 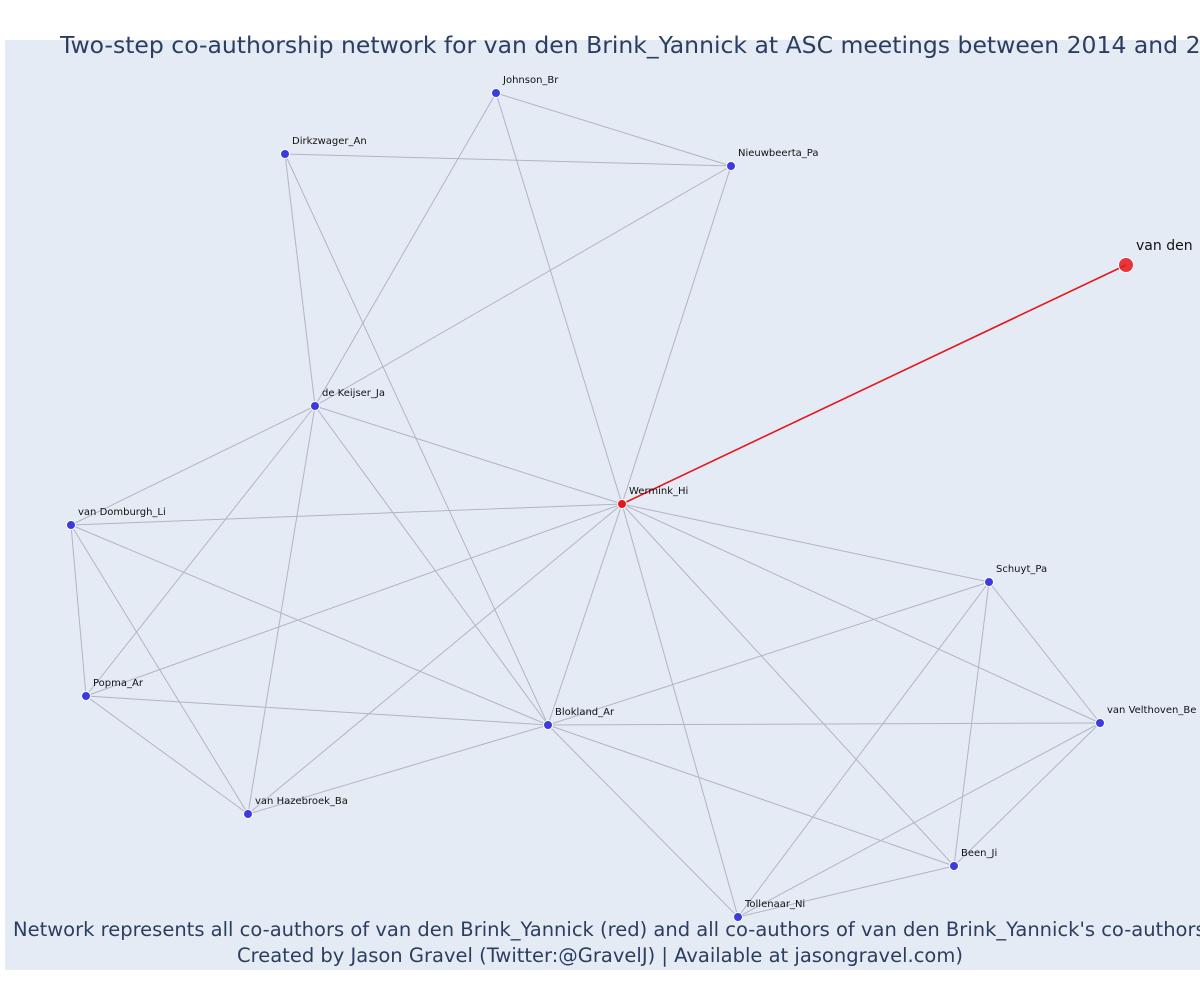 I want to click on edge-blokland-tollenaar, so click(x=643, y=821).